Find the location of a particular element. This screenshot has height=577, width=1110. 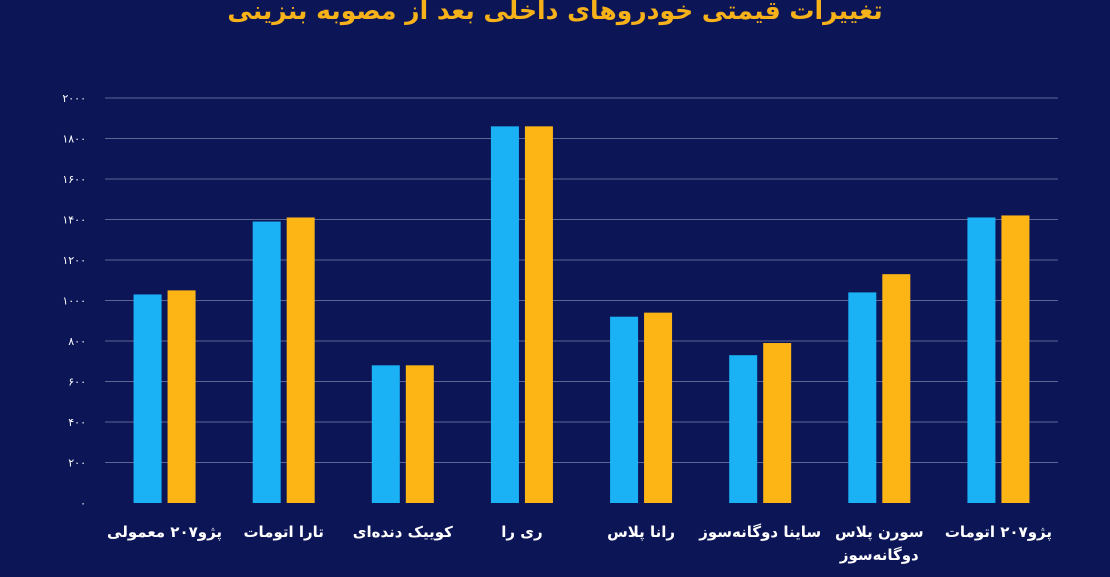

y-tick-label: ۱۸۰۰ is located at coordinates (74, 139).